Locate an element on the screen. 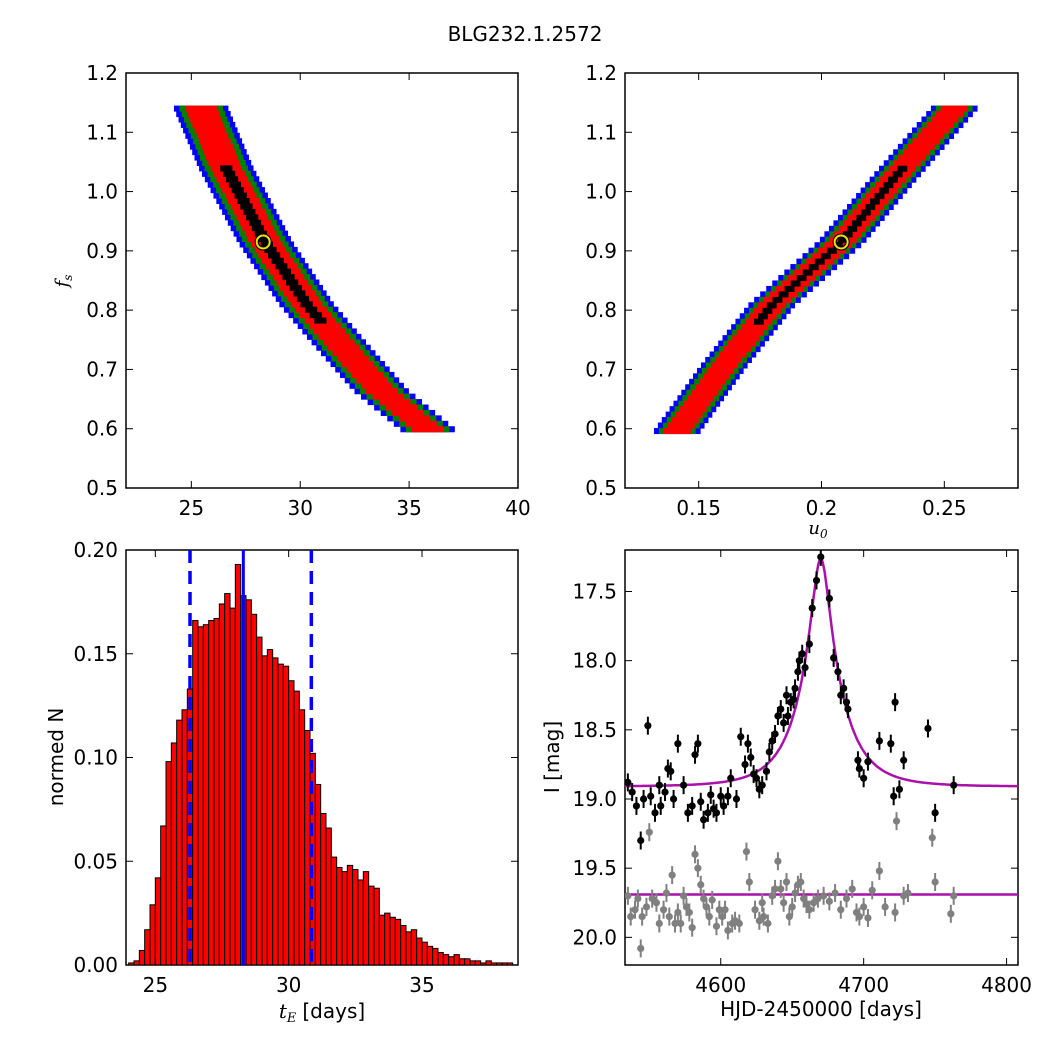 The height and width of the screenshot is (1050, 1050). bottom-right-xtick-label: 4700 is located at coordinates (863, 985).